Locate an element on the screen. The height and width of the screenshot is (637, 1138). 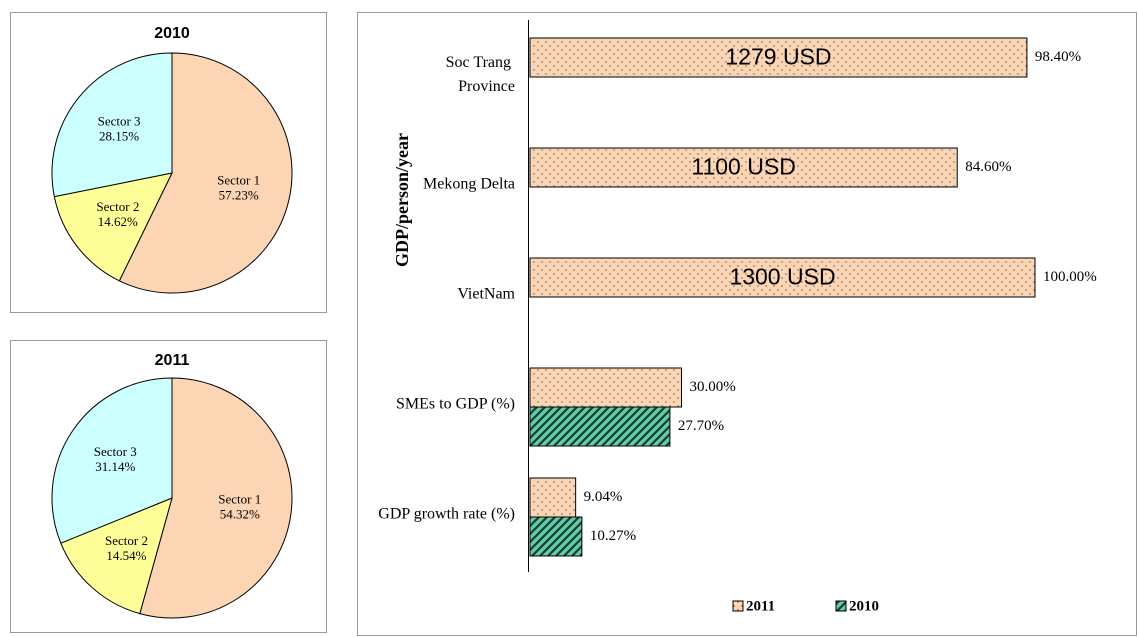
slice-value: 54.32% is located at coordinates (240, 513).